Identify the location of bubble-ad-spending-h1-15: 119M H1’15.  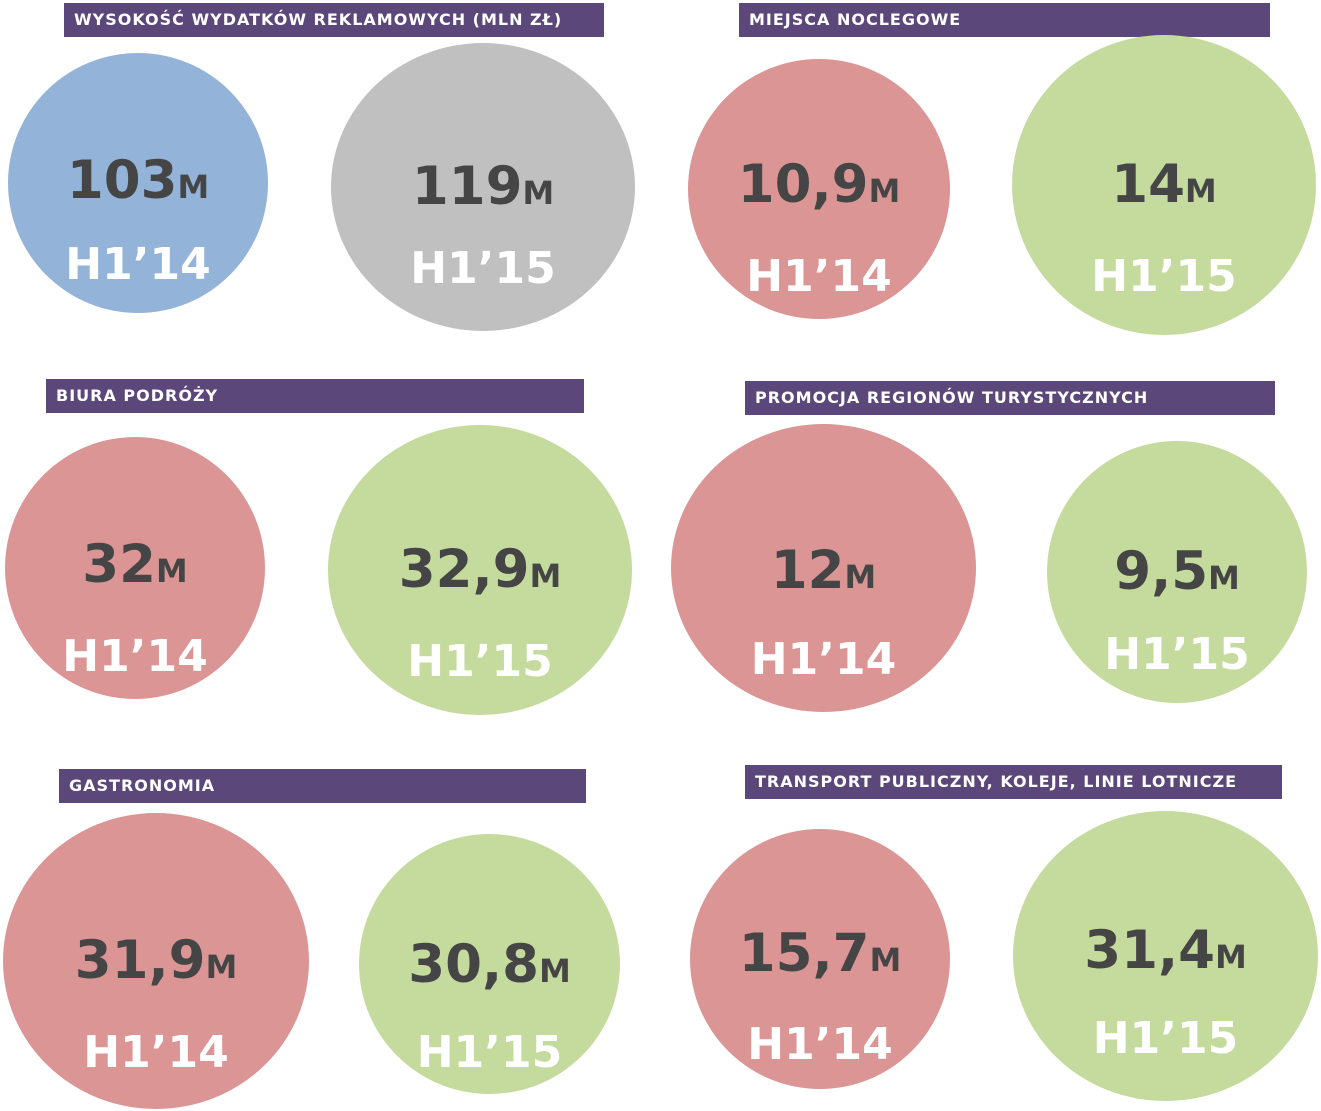
(483, 187).